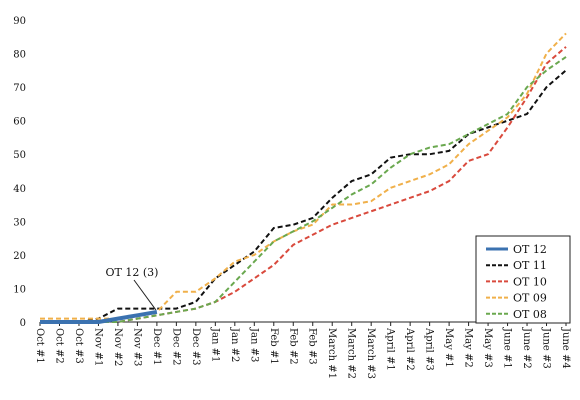  What do you see at coordinates (526, 348) in the screenshot?
I see `x-tick-label: June #2` at bounding box center [526, 348].